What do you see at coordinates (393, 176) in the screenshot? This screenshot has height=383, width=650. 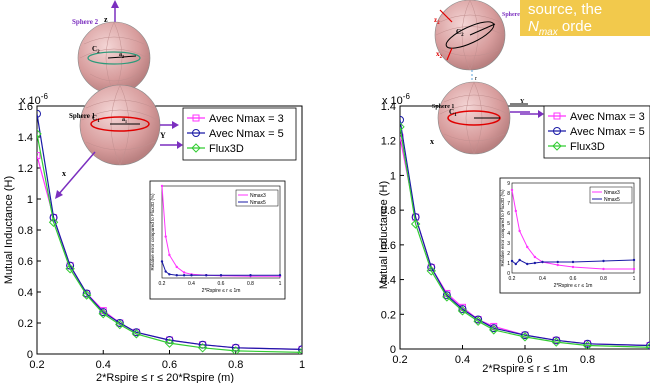 I see `r-y-tick-label: 1` at bounding box center [393, 176].